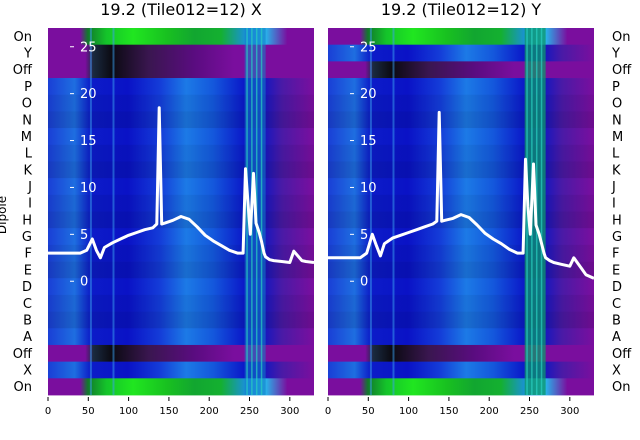 The image size is (640, 440). Describe the element at coordinates (622, 70) in the screenshot. I see `row-label-right-2: Off` at that location.